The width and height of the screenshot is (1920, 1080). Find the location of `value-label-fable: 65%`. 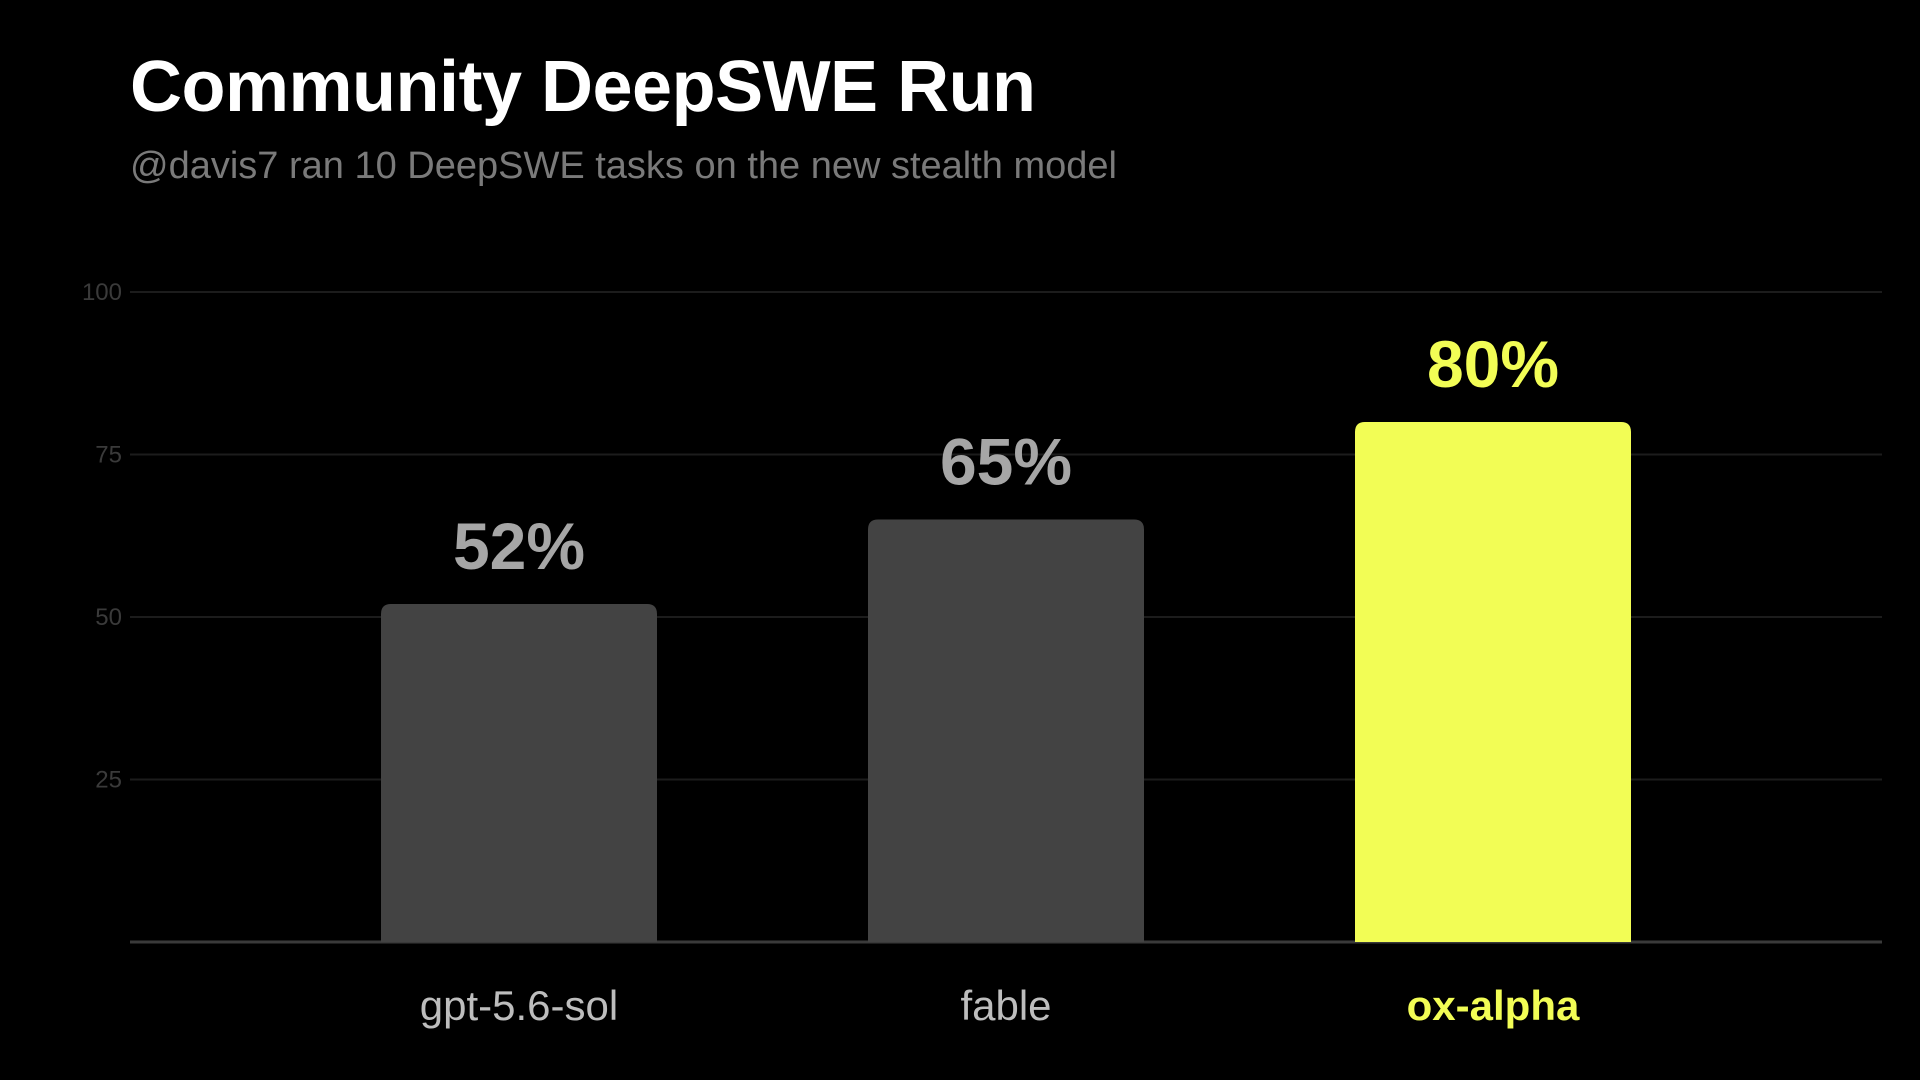

value-label-fable: 65% is located at coordinates (1006, 462).